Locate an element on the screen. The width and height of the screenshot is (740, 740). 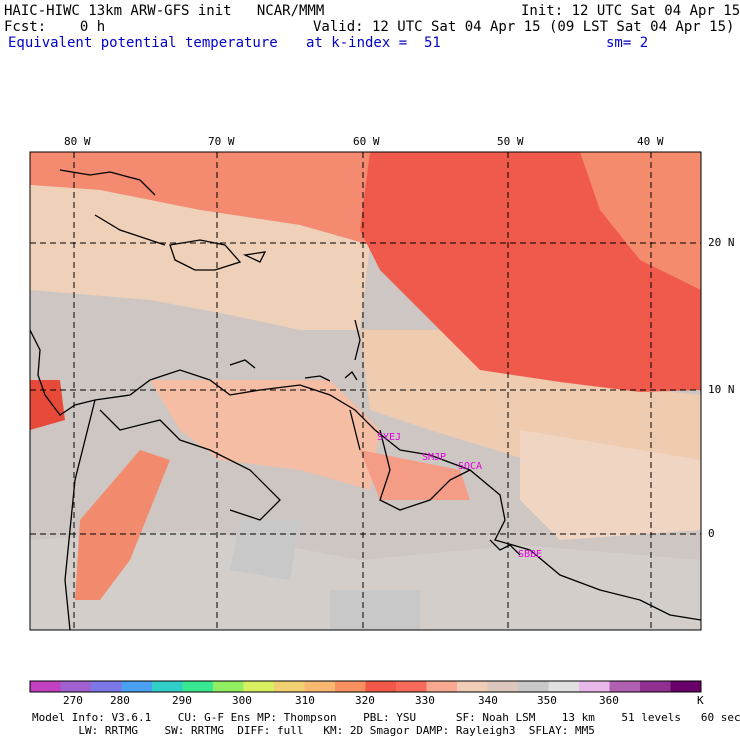
colorbar-tick: 350 is located at coordinates (547, 700).